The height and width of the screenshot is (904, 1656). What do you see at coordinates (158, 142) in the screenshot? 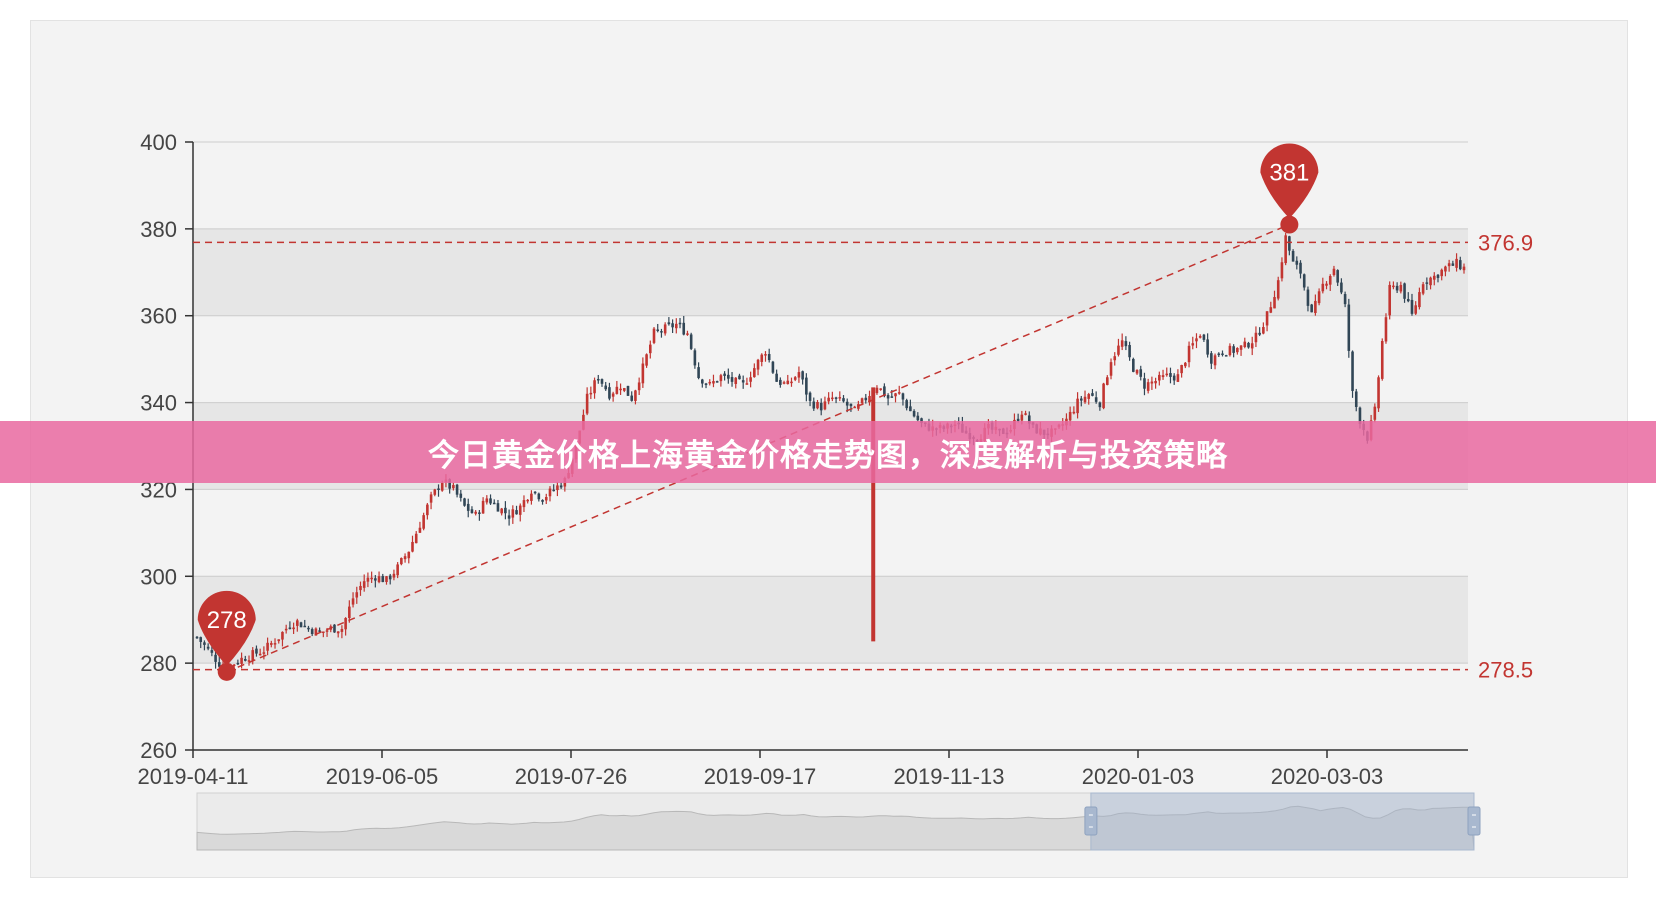
I see `y-tick-label: 400` at bounding box center [158, 142].